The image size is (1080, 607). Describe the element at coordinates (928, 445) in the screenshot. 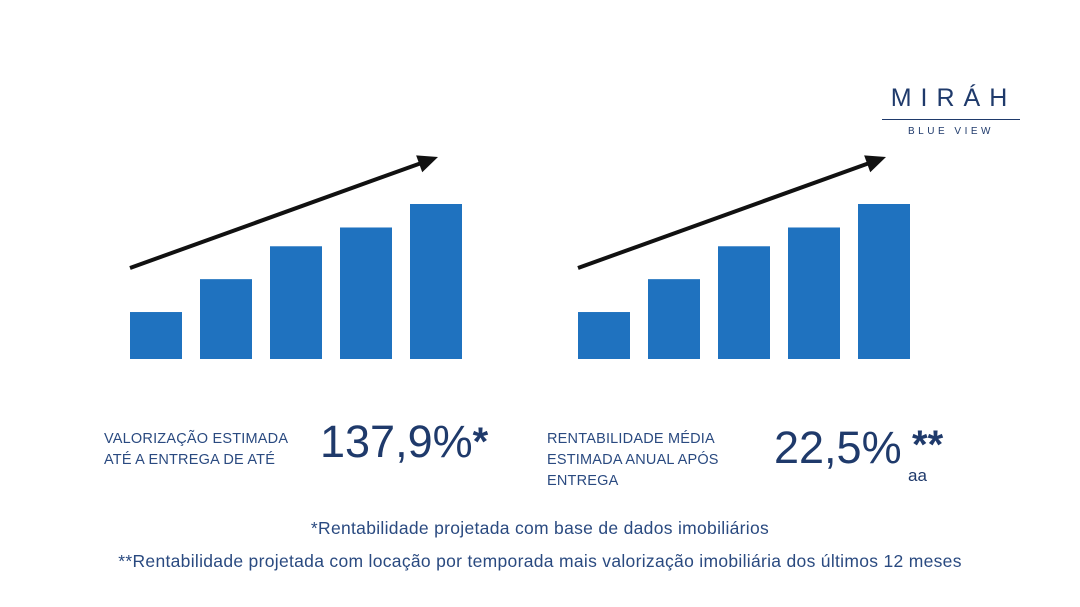

I see `right-metric-marker: **` at that location.